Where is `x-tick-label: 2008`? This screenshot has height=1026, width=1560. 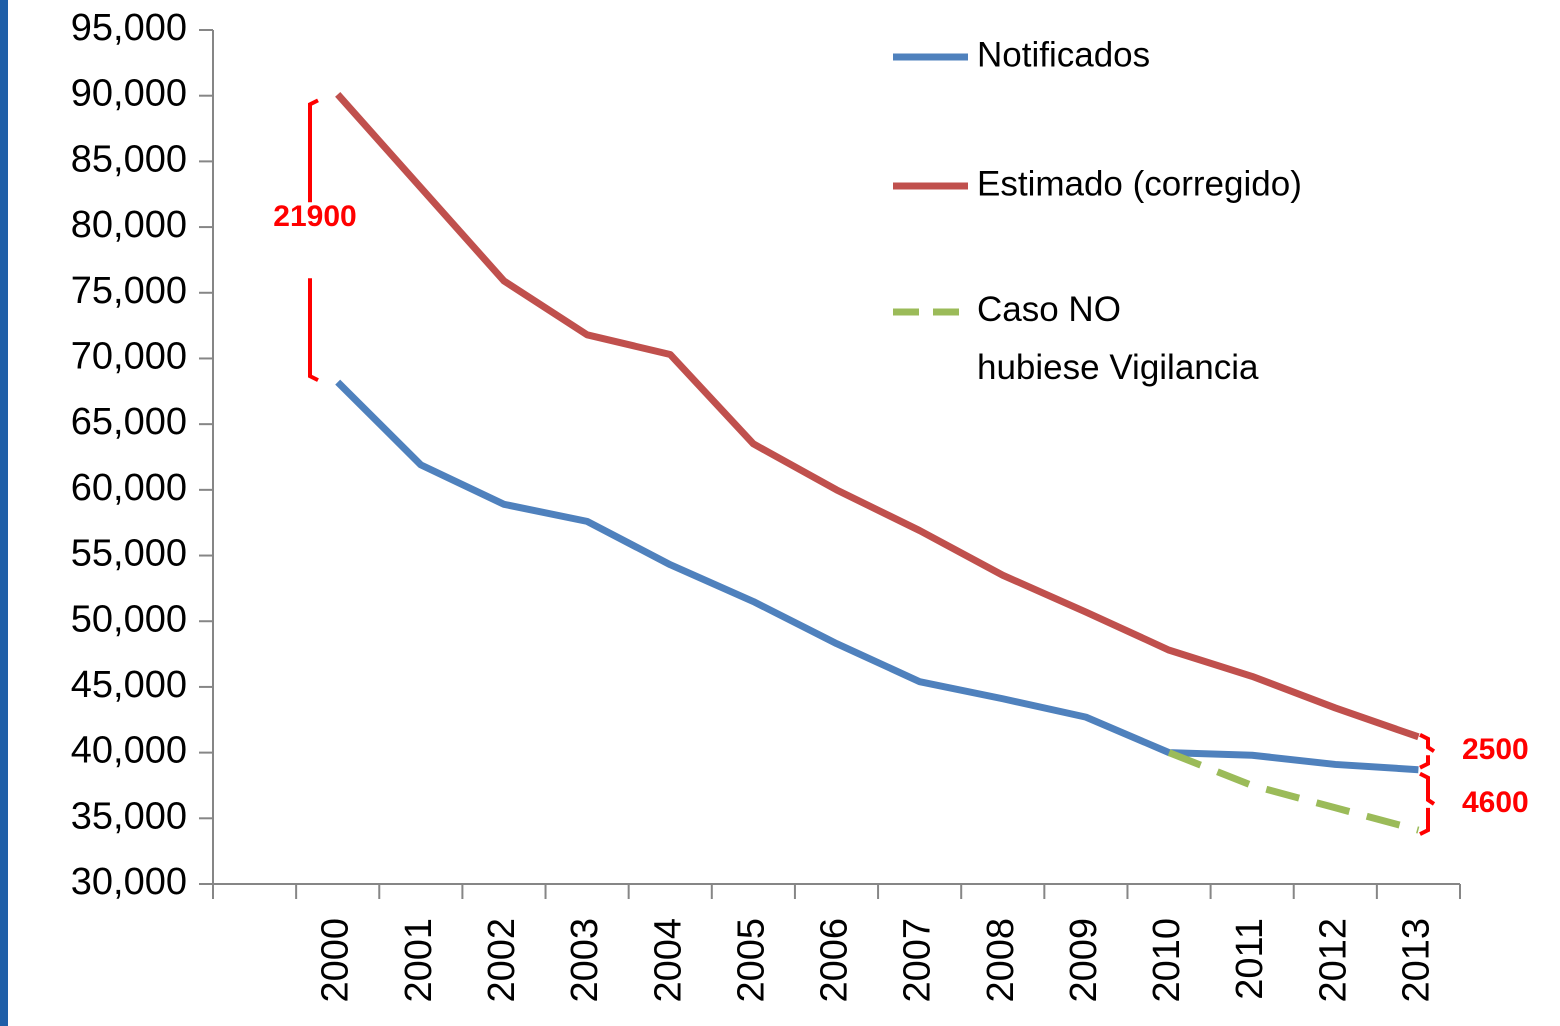 x-tick-label: 2008 is located at coordinates (1001, 960).